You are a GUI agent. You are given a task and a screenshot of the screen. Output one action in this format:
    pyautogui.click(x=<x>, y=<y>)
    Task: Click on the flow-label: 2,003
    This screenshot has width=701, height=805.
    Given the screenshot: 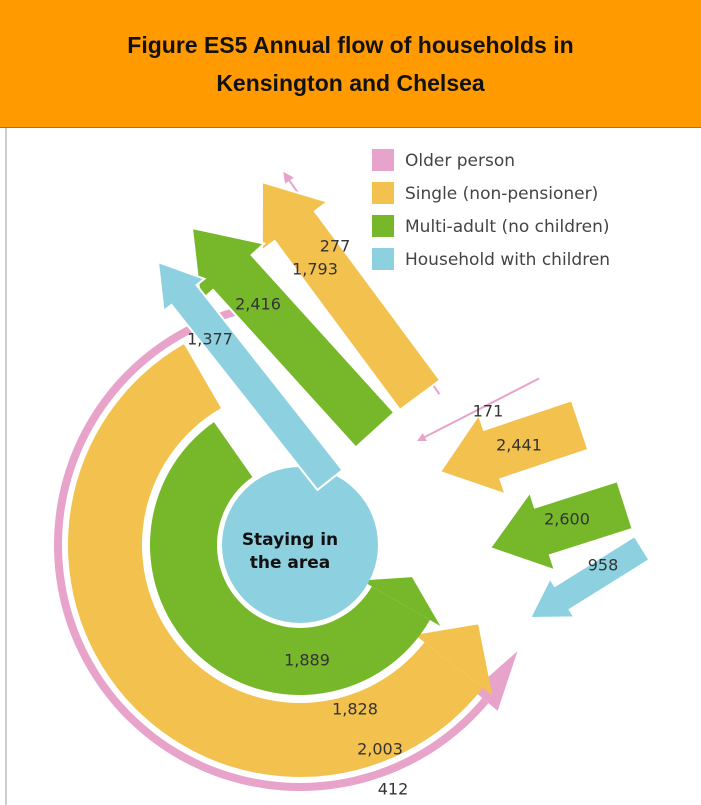 What is the action you would take?
    pyautogui.click(x=380, y=749)
    